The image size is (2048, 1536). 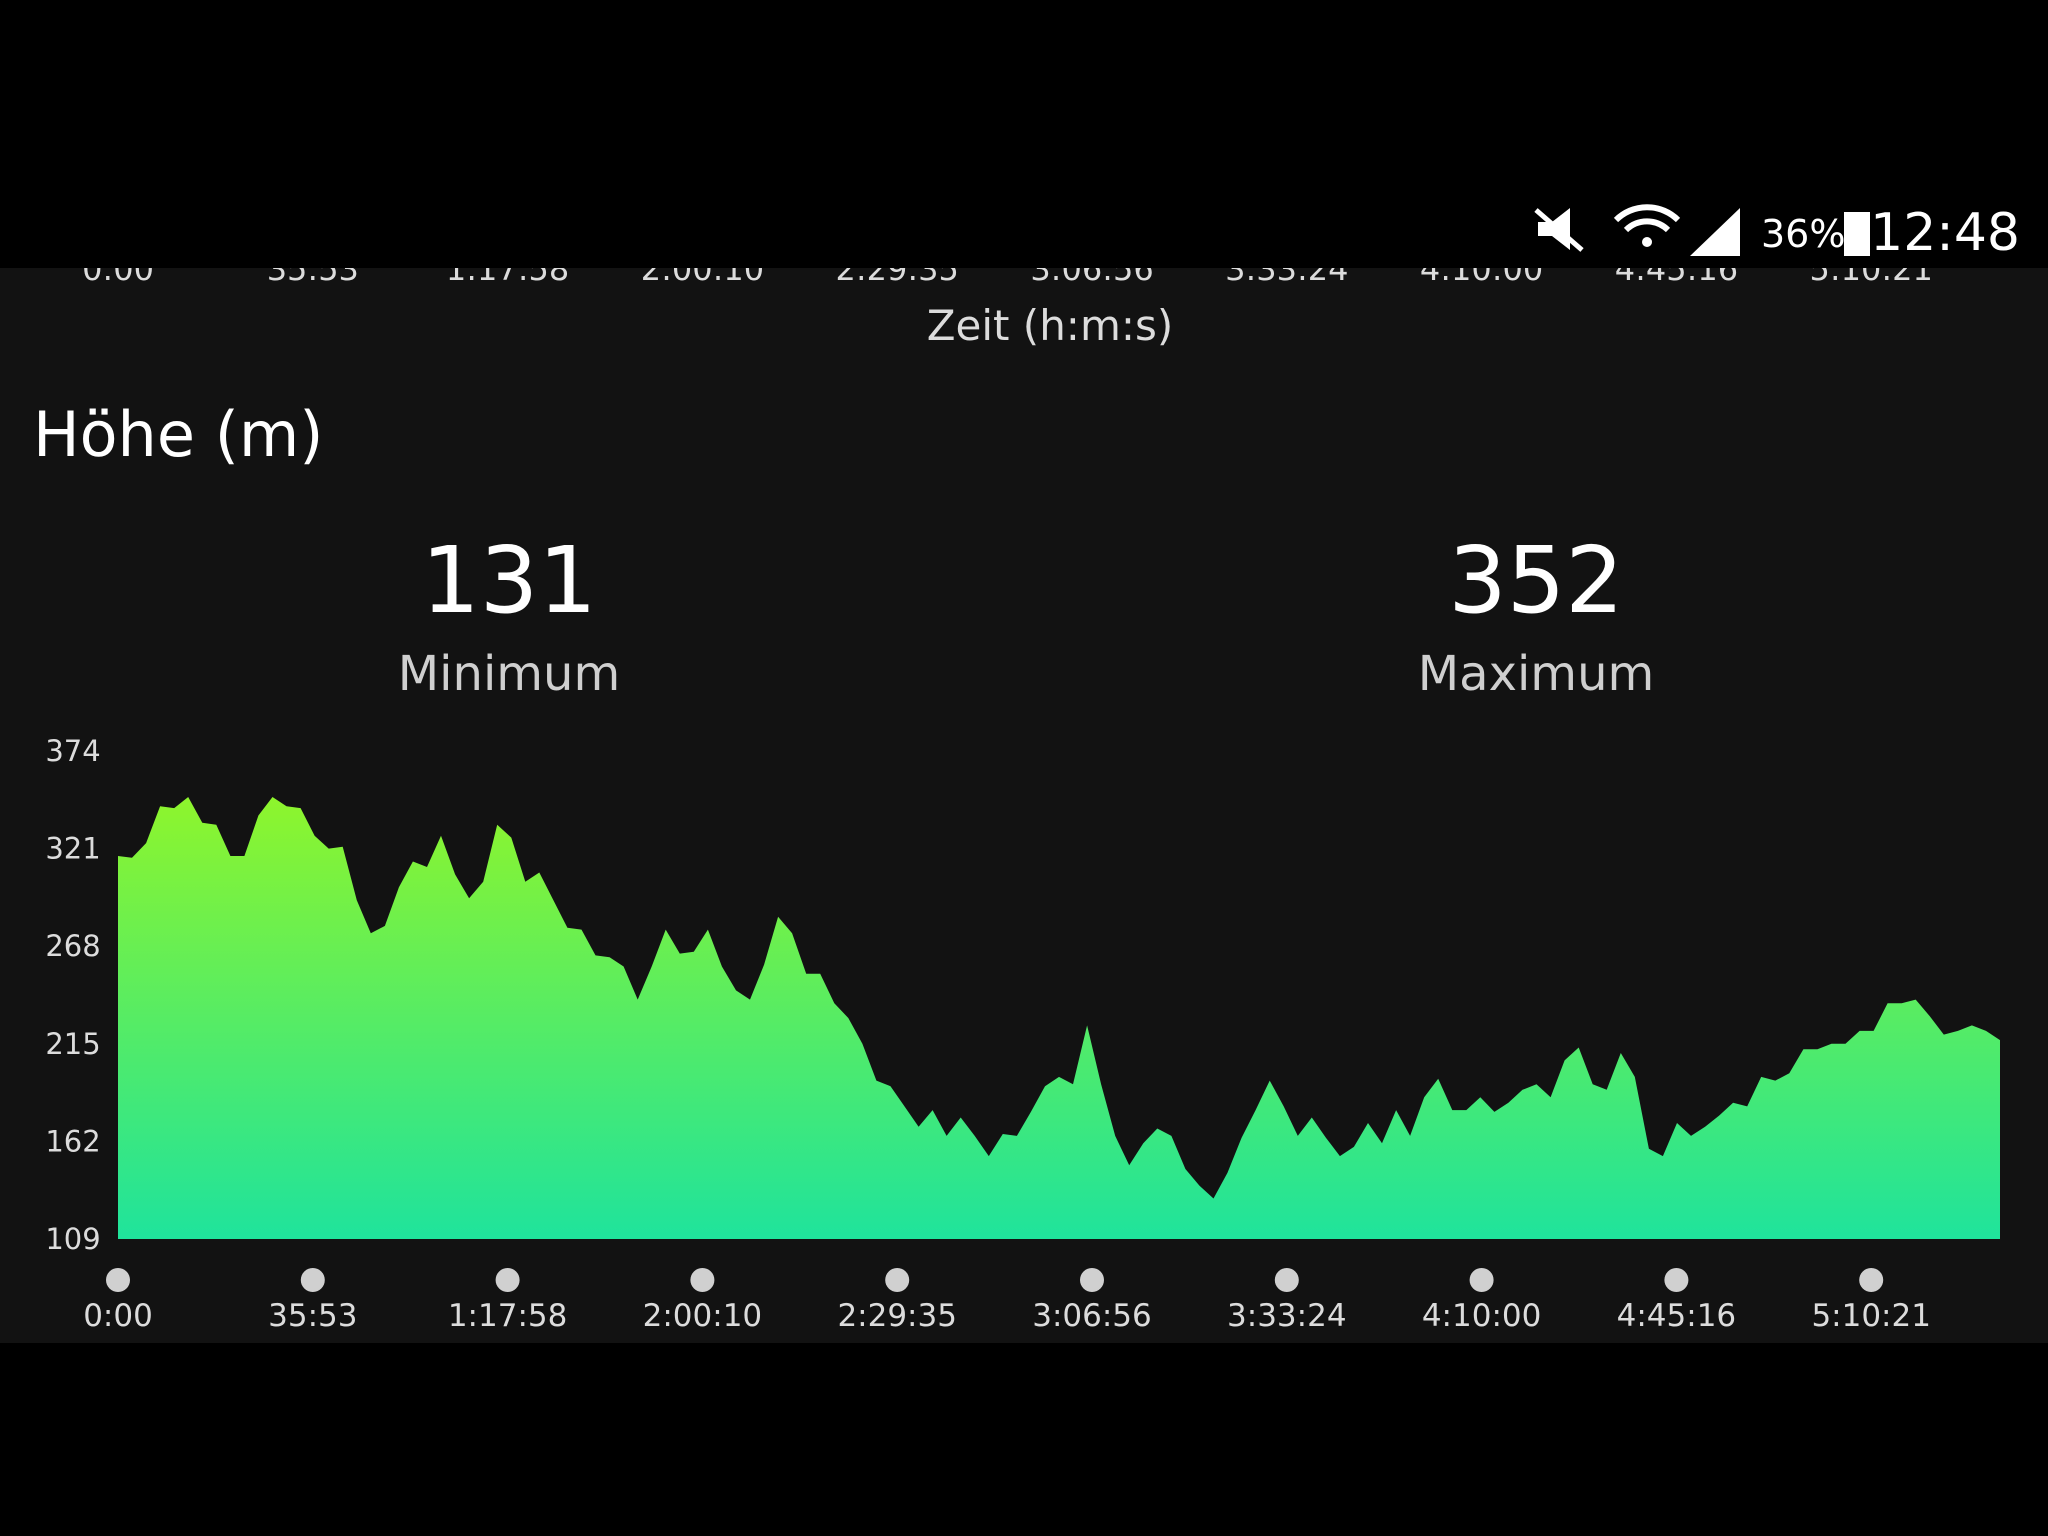 I want to click on x-tick-label: 3:06:56, so click(x=1092, y=1316).